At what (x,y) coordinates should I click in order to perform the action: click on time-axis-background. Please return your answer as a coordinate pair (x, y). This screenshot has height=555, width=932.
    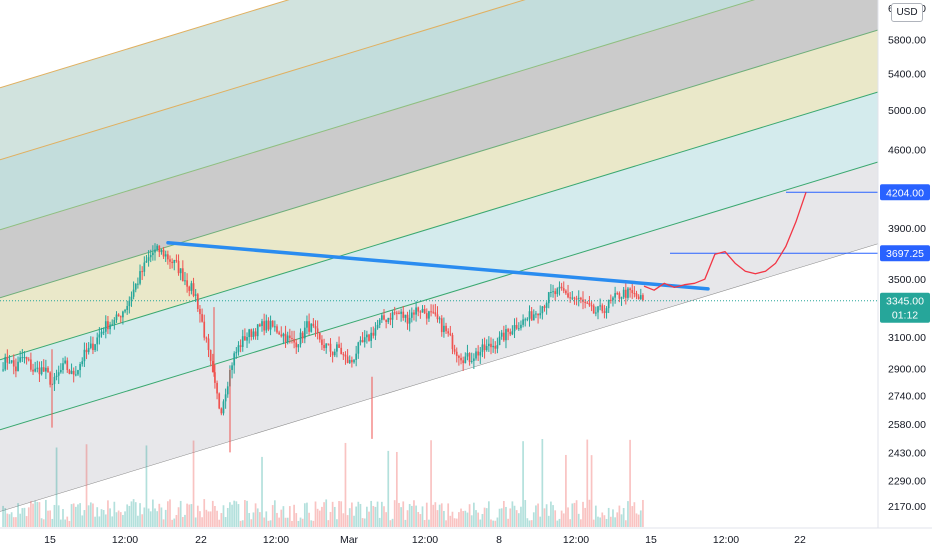
    Looking at the image, I should click on (466, 539).